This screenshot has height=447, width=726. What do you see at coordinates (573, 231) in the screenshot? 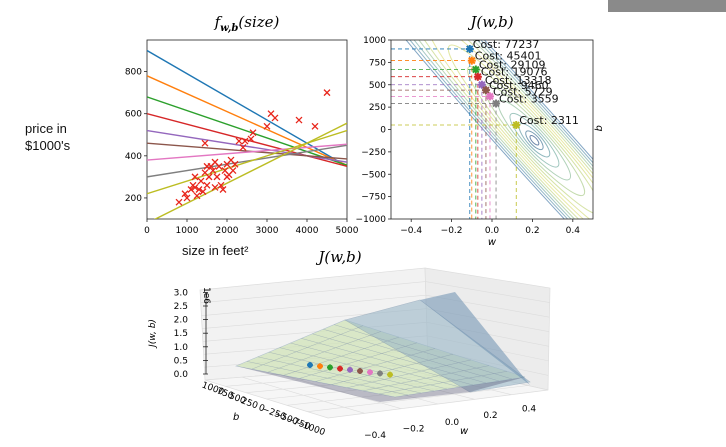
I see `x-tick-label: 0.4` at bounding box center [573, 231].